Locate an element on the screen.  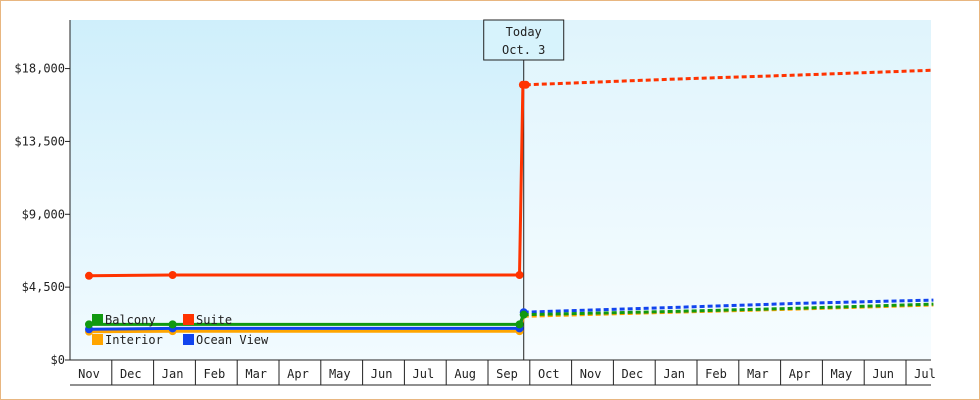
y-tick-label: $9,000 is located at coordinates (43, 214).